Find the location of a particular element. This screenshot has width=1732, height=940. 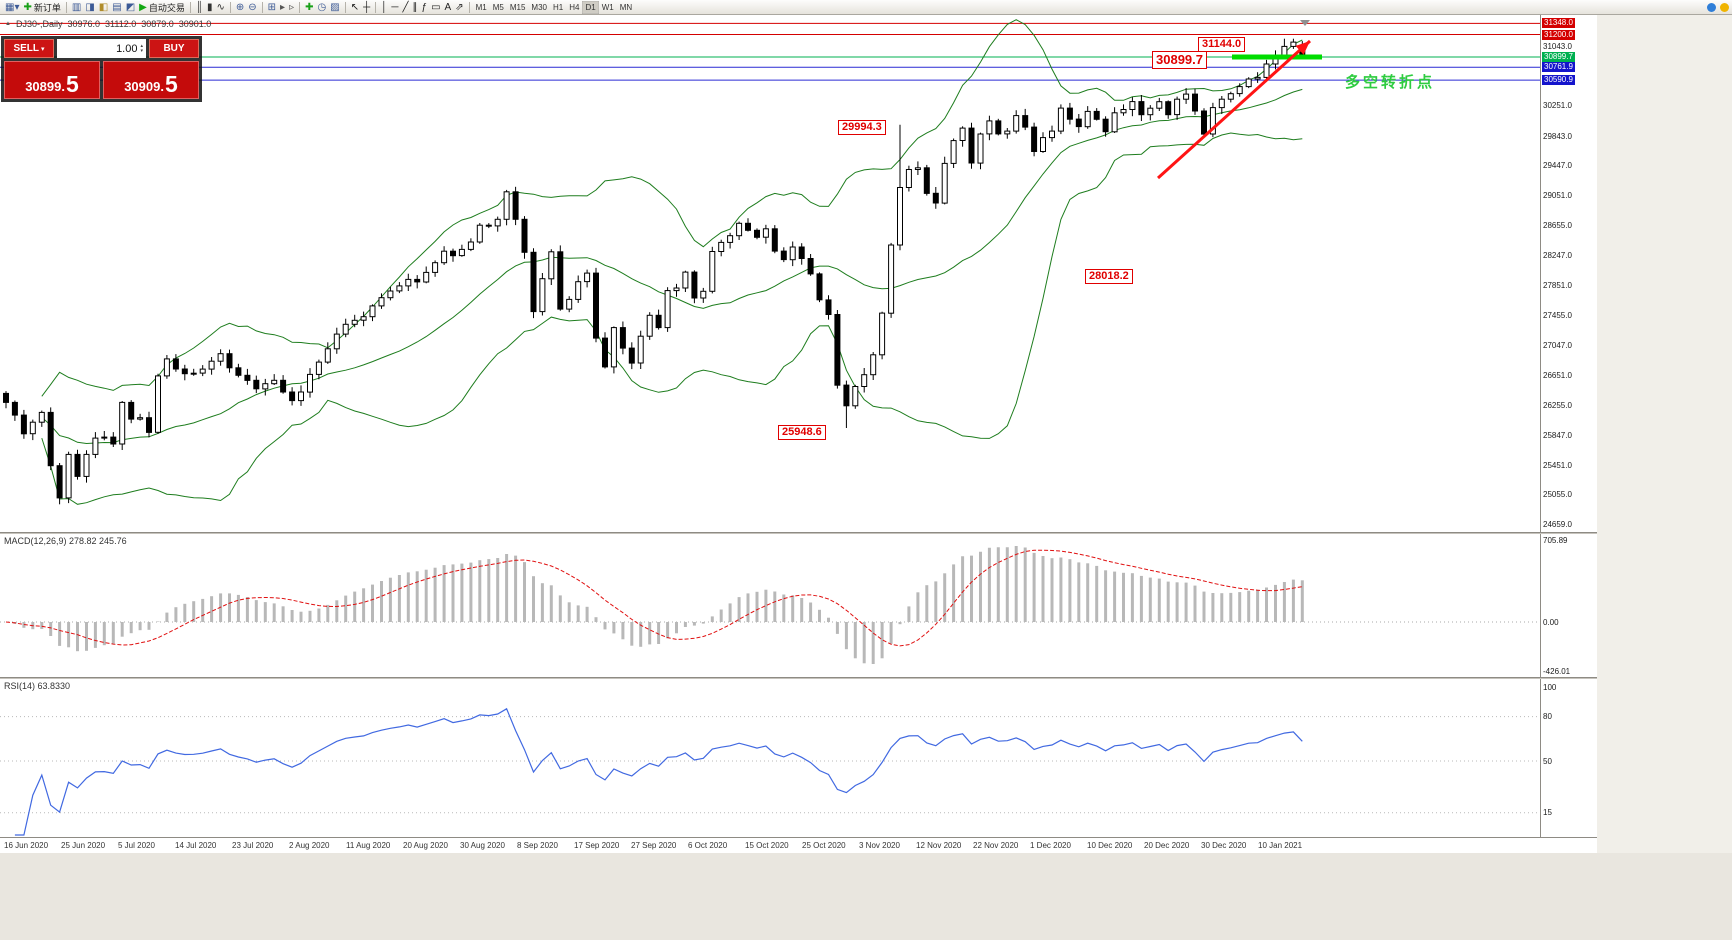

expand-ohlc-icon: ▲ is located at coordinates (8, 24).